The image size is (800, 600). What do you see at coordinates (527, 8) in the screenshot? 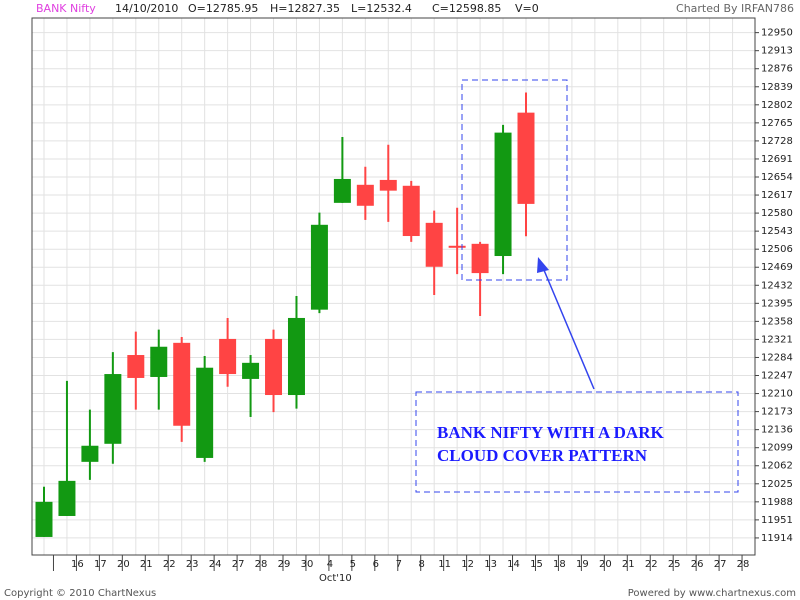
I see `header-volume: V=0` at bounding box center [527, 8].